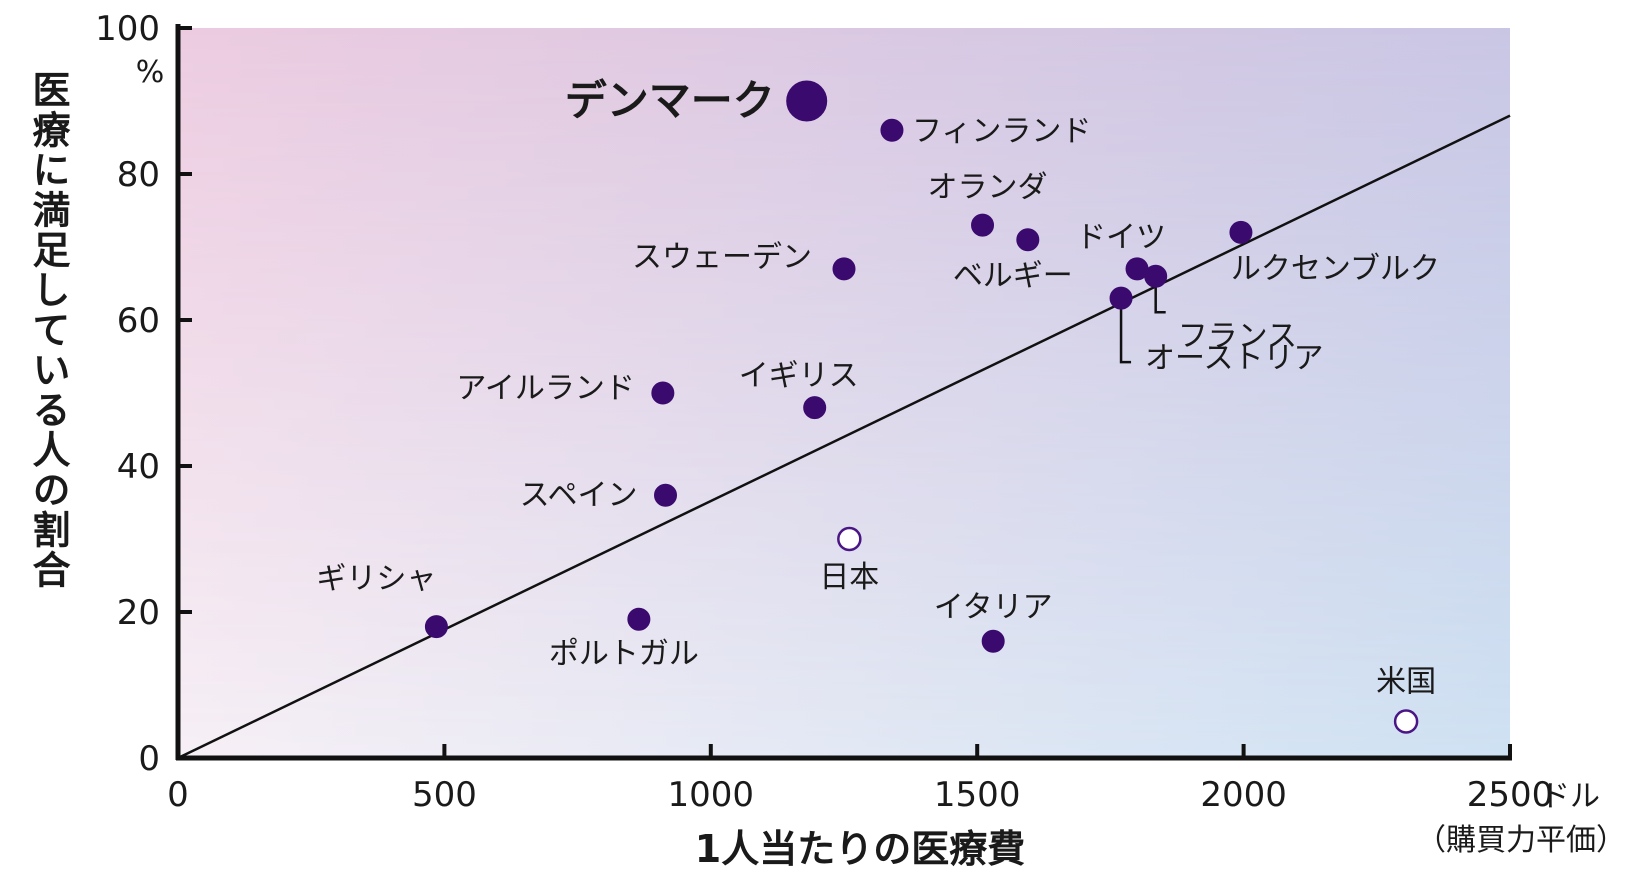 The width and height of the screenshot is (1631, 876). Describe the element at coordinates (860, 849) in the screenshot. I see `x-axis-title: 1人当たりの医療費` at that location.